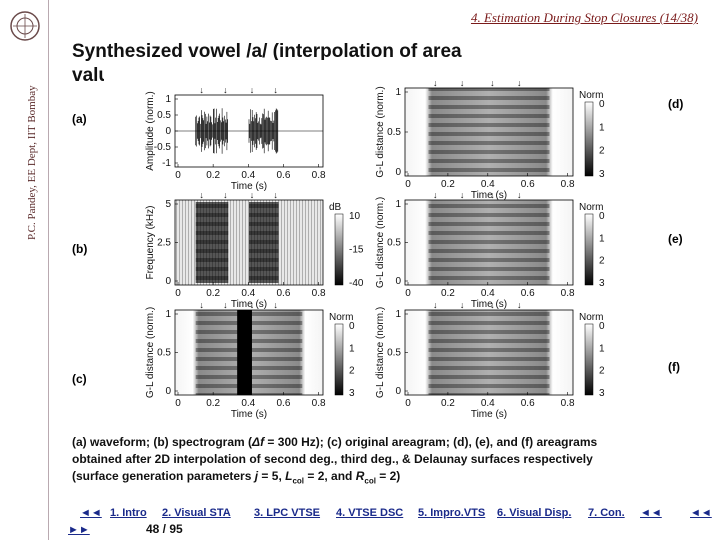 This screenshot has width=720, height=540. I want to click on nav-first: ◄◄, so click(91, 513).